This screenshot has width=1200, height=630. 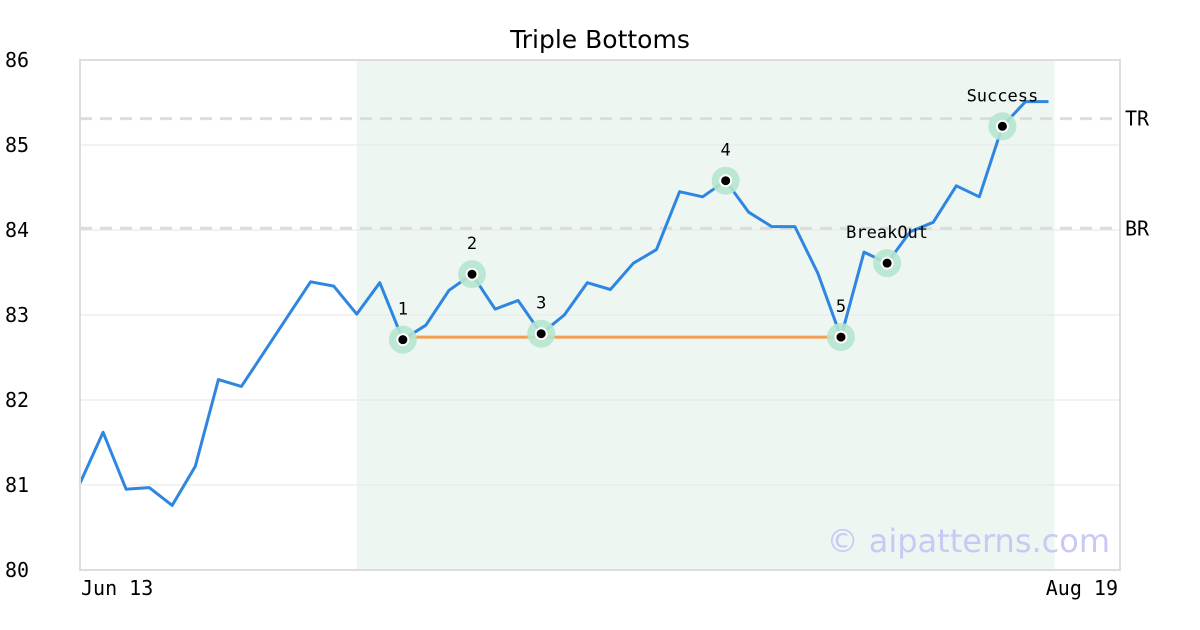 What do you see at coordinates (968, 541) in the screenshot?
I see `watermark: © aipatterns.com` at bounding box center [968, 541].